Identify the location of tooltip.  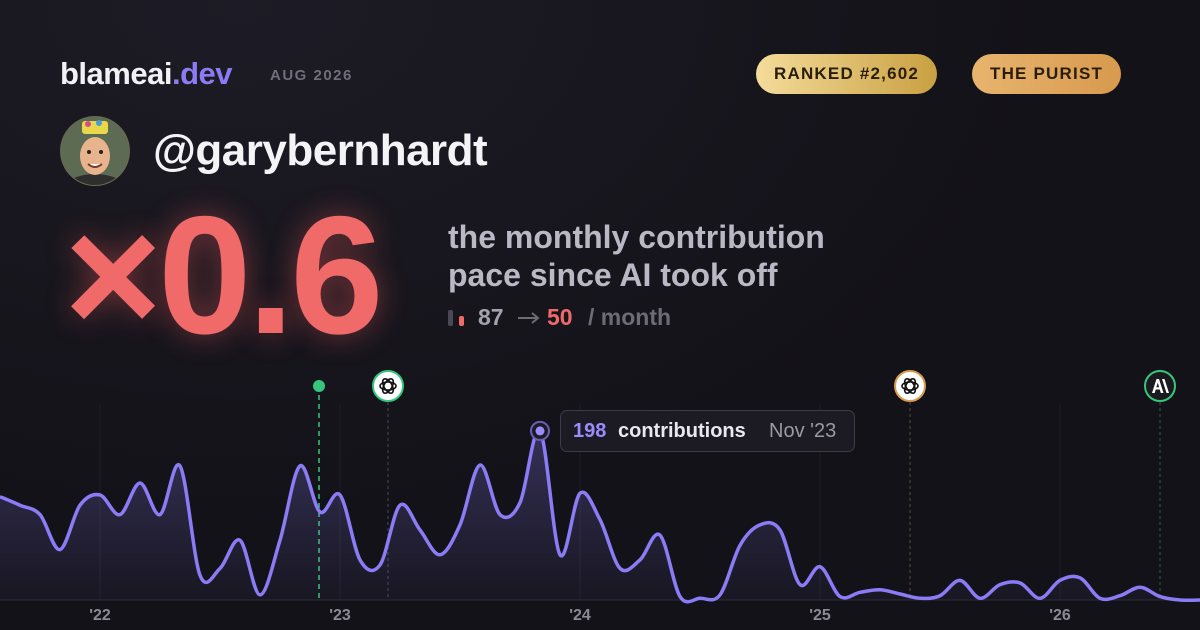
(707, 431).